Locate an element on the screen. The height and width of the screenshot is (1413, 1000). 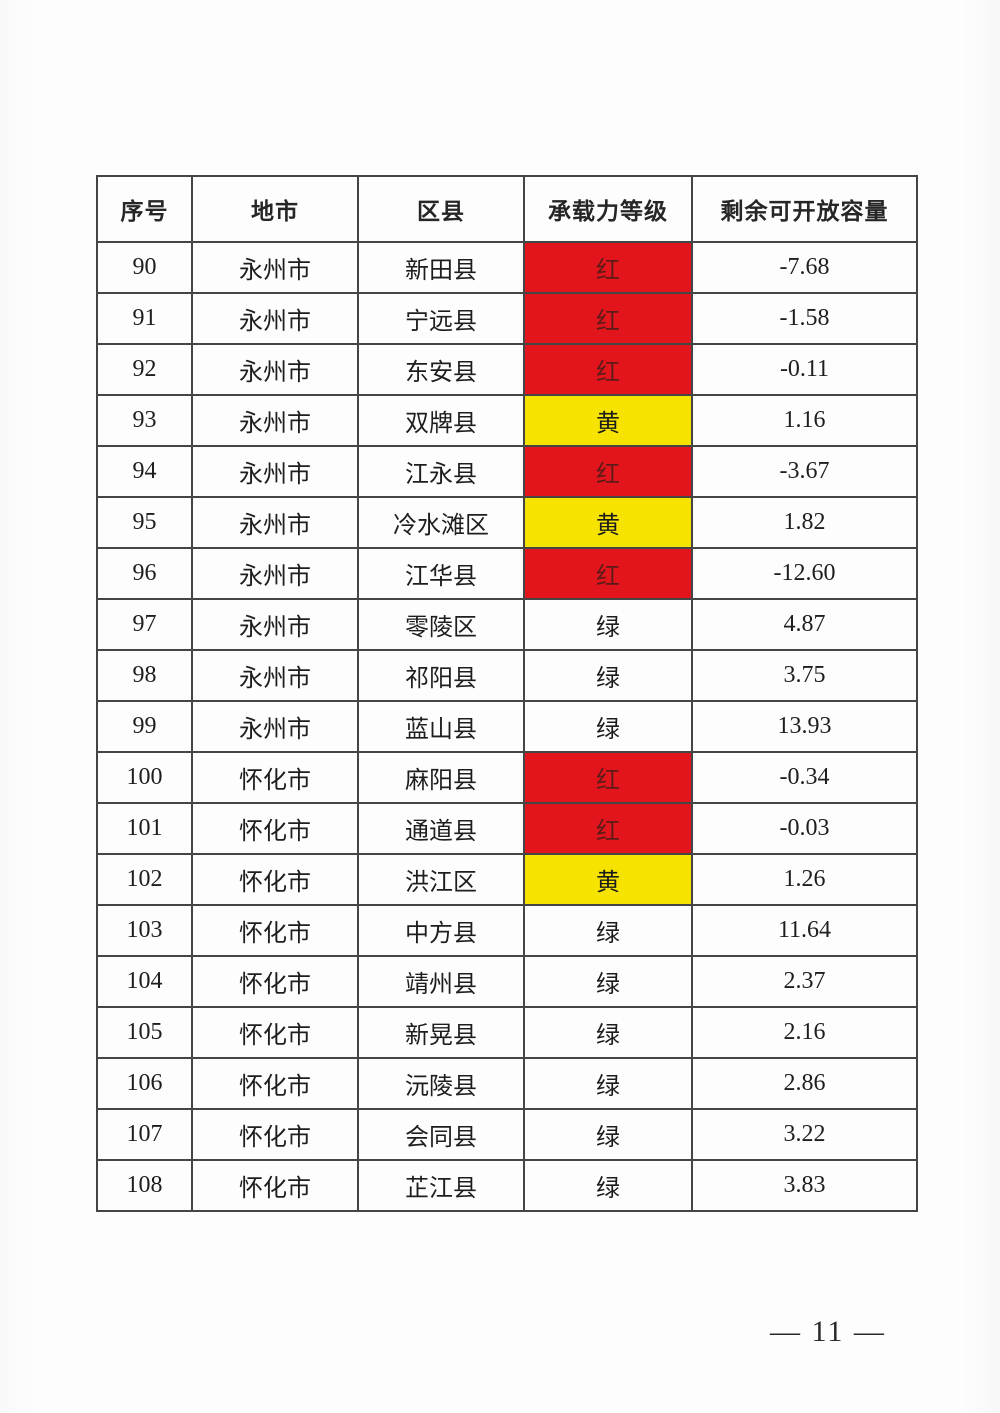
cell-capacity: 3.22 is located at coordinates (804, 1134).